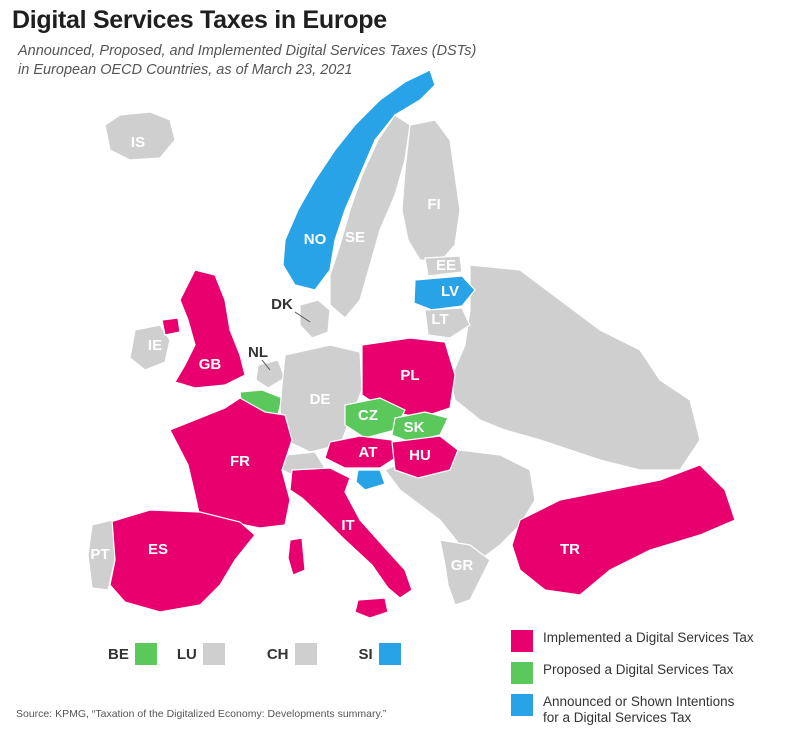 Image resolution: width=800 pixels, height=736 pixels. I want to click on label-tr: TR, so click(570, 549).